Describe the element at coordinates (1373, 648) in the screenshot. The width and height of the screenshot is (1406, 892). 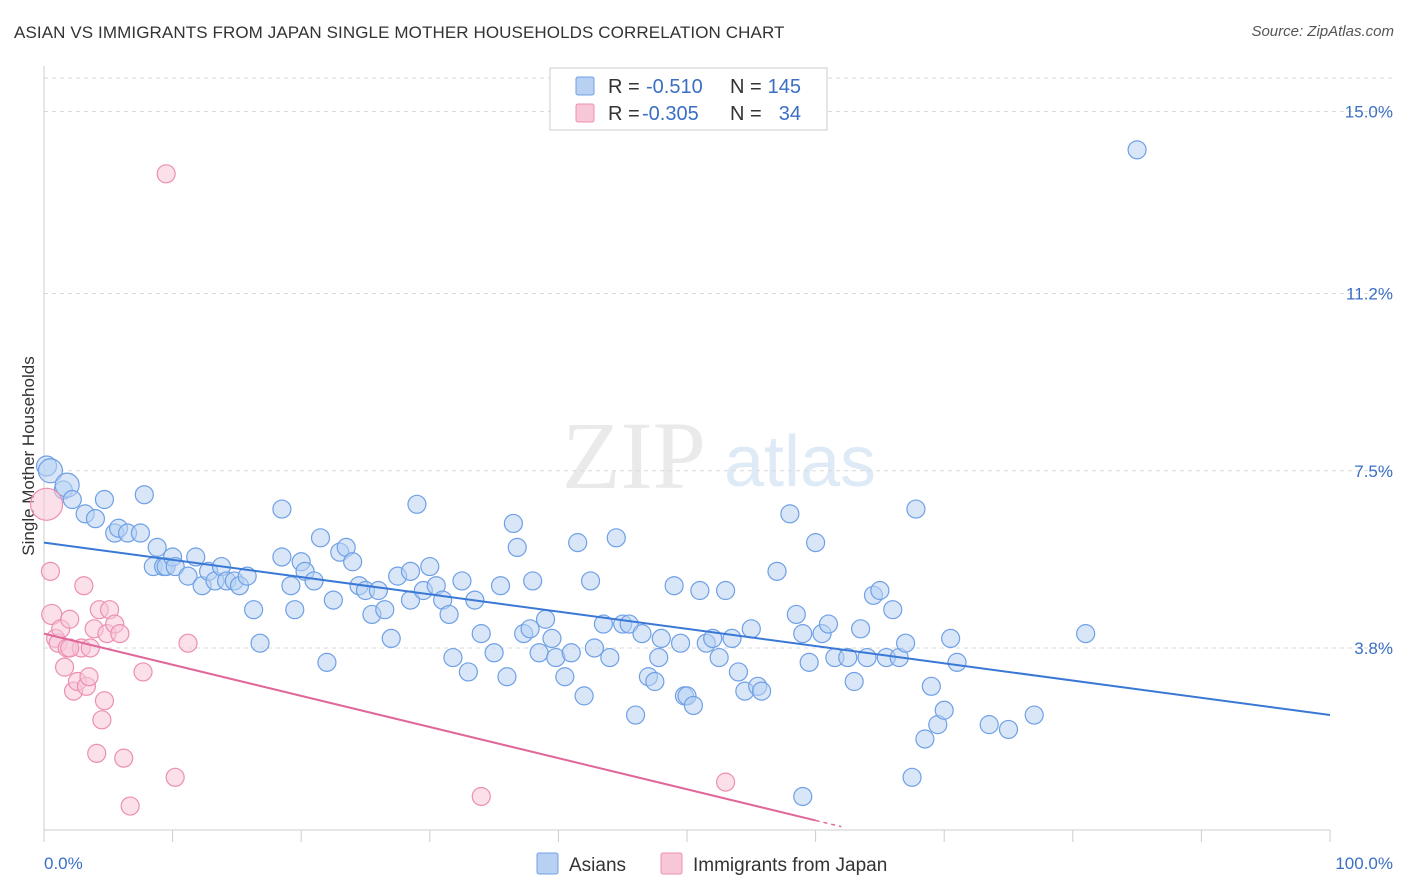
I see `y-tick-label: 3.8%` at that location.